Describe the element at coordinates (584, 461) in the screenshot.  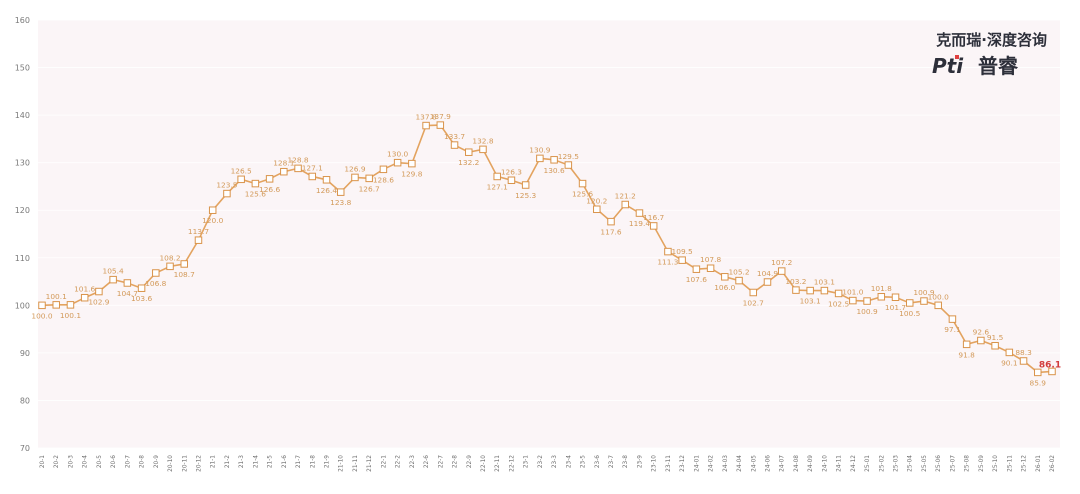
I see `x-tick-label: 23-5` at that location.